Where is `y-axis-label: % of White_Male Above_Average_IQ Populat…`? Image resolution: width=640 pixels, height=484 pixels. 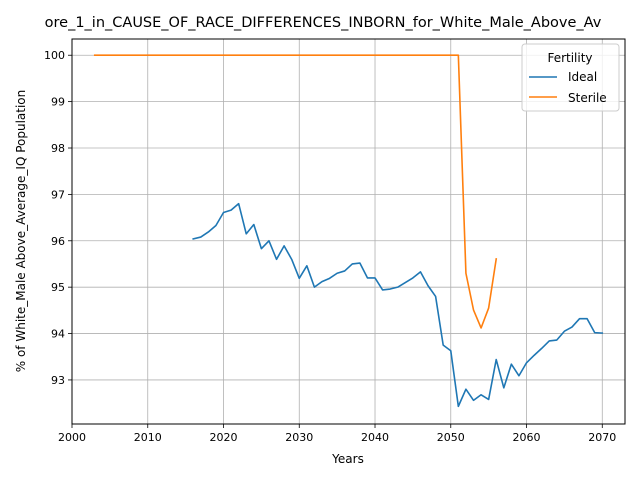
y-axis-label: % of White_Male Above_Average_IQ Populat… is located at coordinates (21, 231).